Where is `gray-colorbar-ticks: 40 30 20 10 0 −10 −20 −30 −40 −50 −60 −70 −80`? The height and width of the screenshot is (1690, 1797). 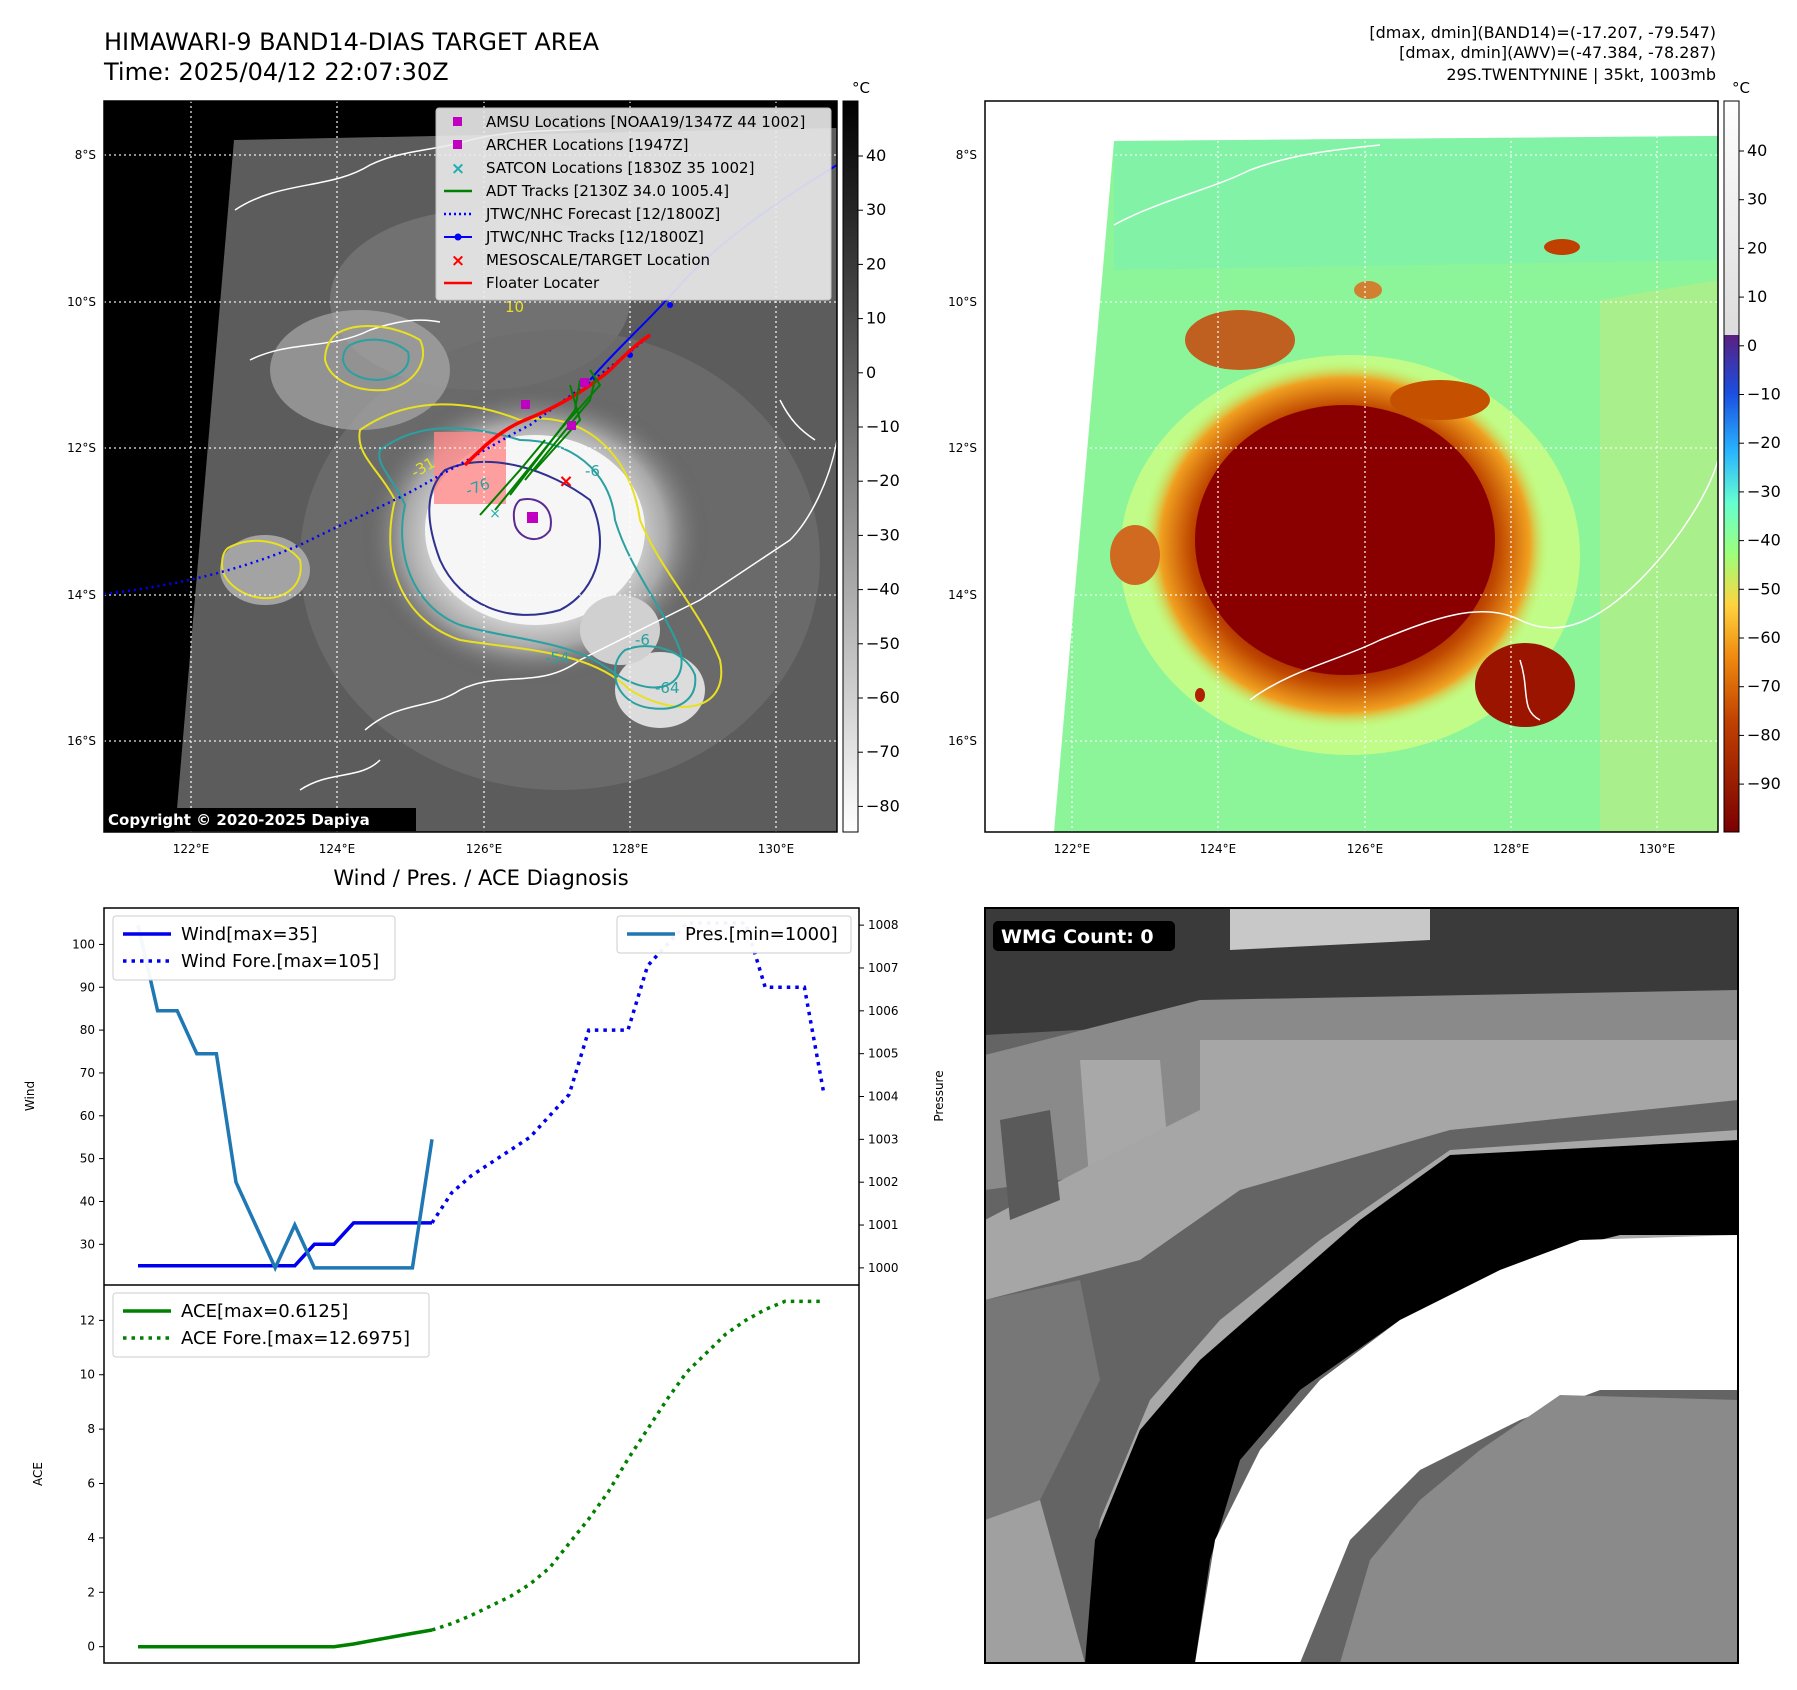 gray-colorbar-ticks: 40 30 20 10 0 −10 −20 −30 −40 −50 −60 −70 −80 is located at coordinates (879, 480).